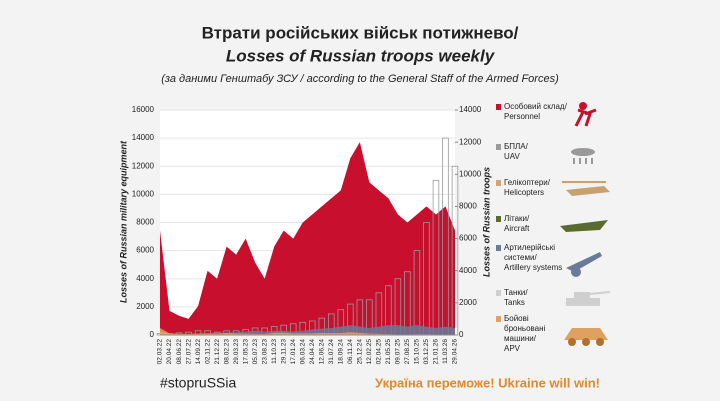 This screenshot has height=401, width=720. I want to click on x-tick-label: 15.10.25, so click(417, 352).